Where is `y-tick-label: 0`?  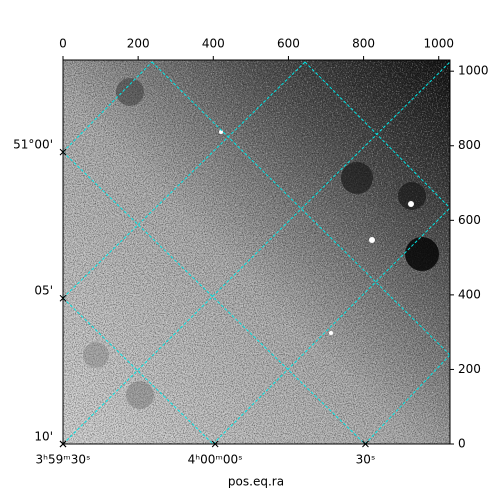
y-tick-label: 0 is located at coordinates (462, 444).